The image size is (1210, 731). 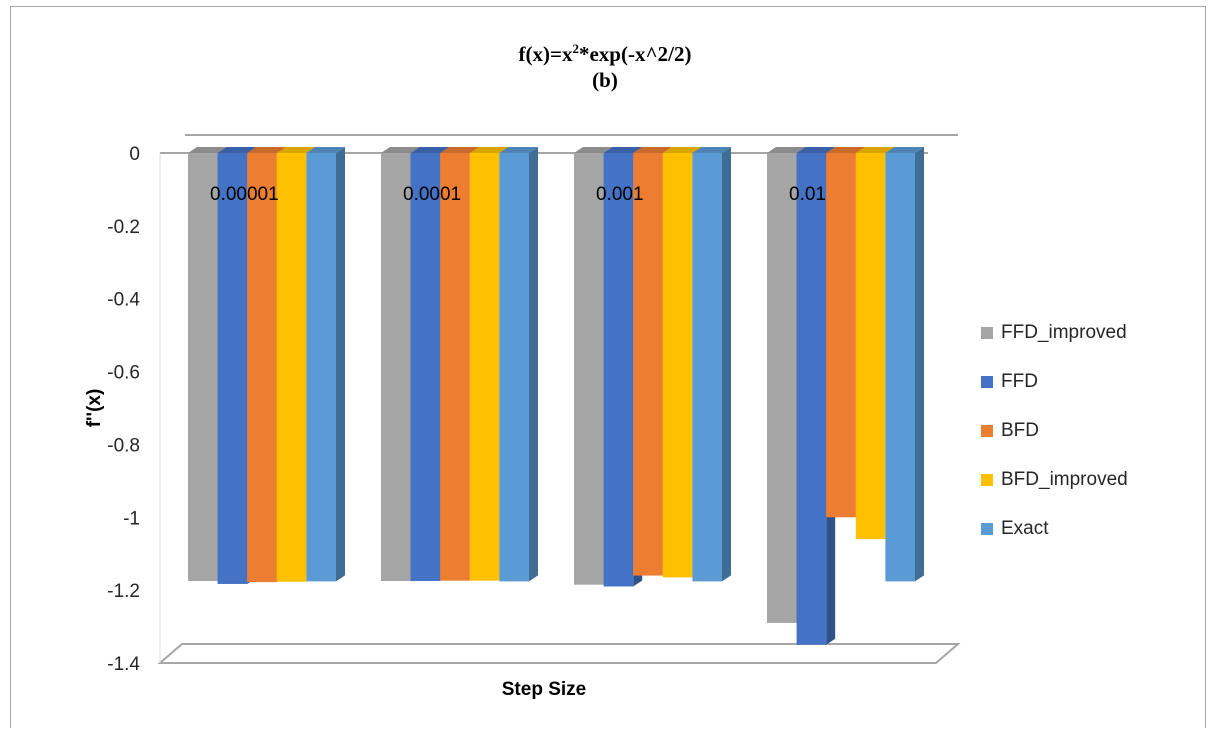 I want to click on legend-label: FFD, so click(x=1019, y=381).